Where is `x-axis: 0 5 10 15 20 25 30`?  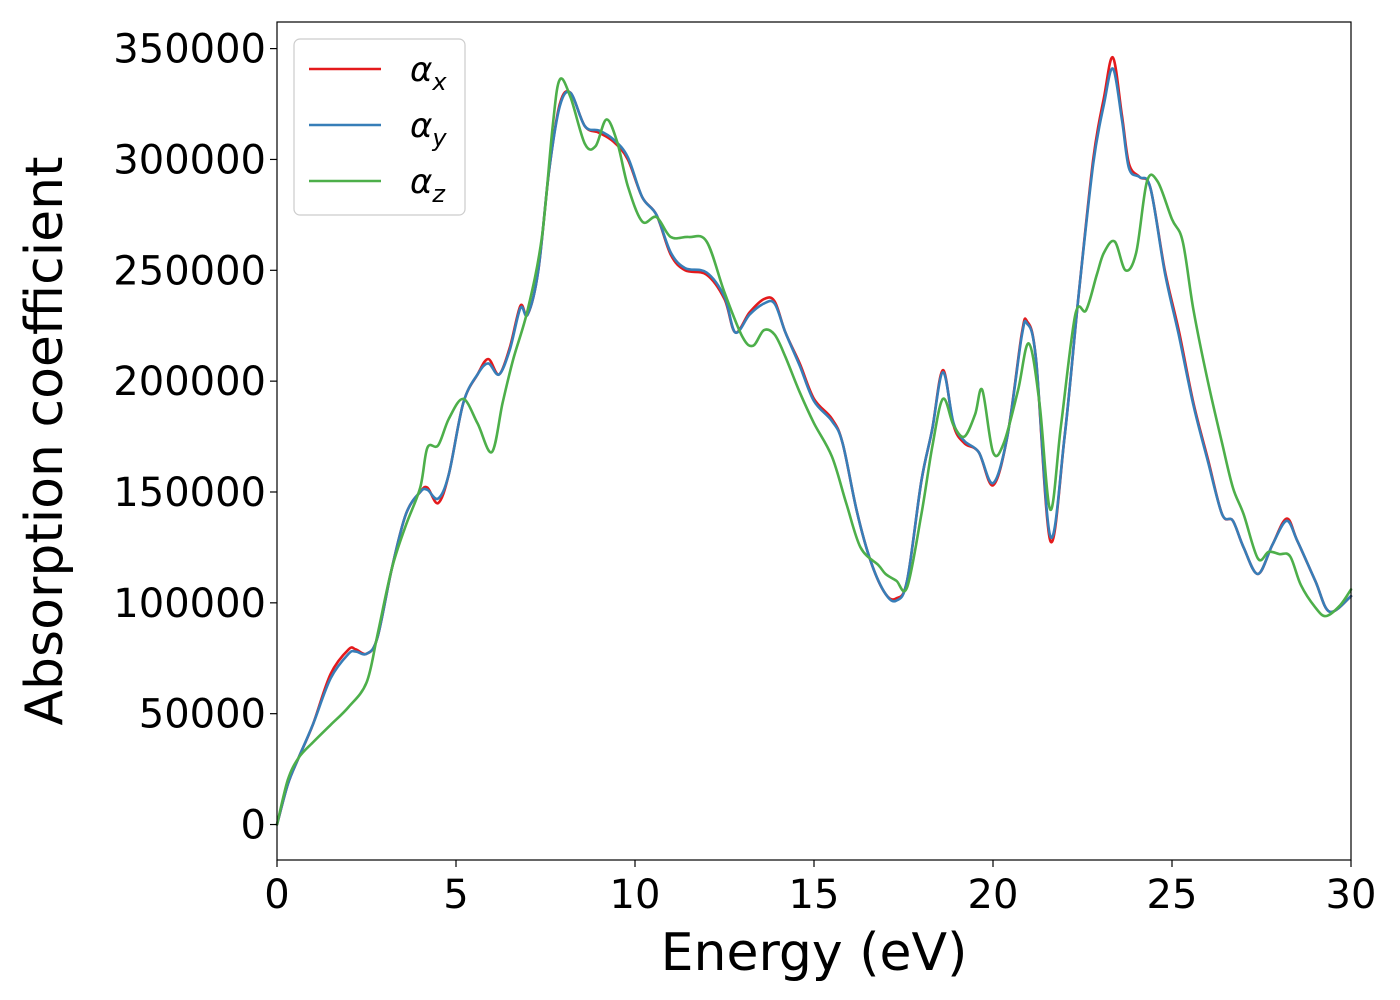
x-axis: 0 5 10 15 20 25 30 is located at coordinates (820, 889).